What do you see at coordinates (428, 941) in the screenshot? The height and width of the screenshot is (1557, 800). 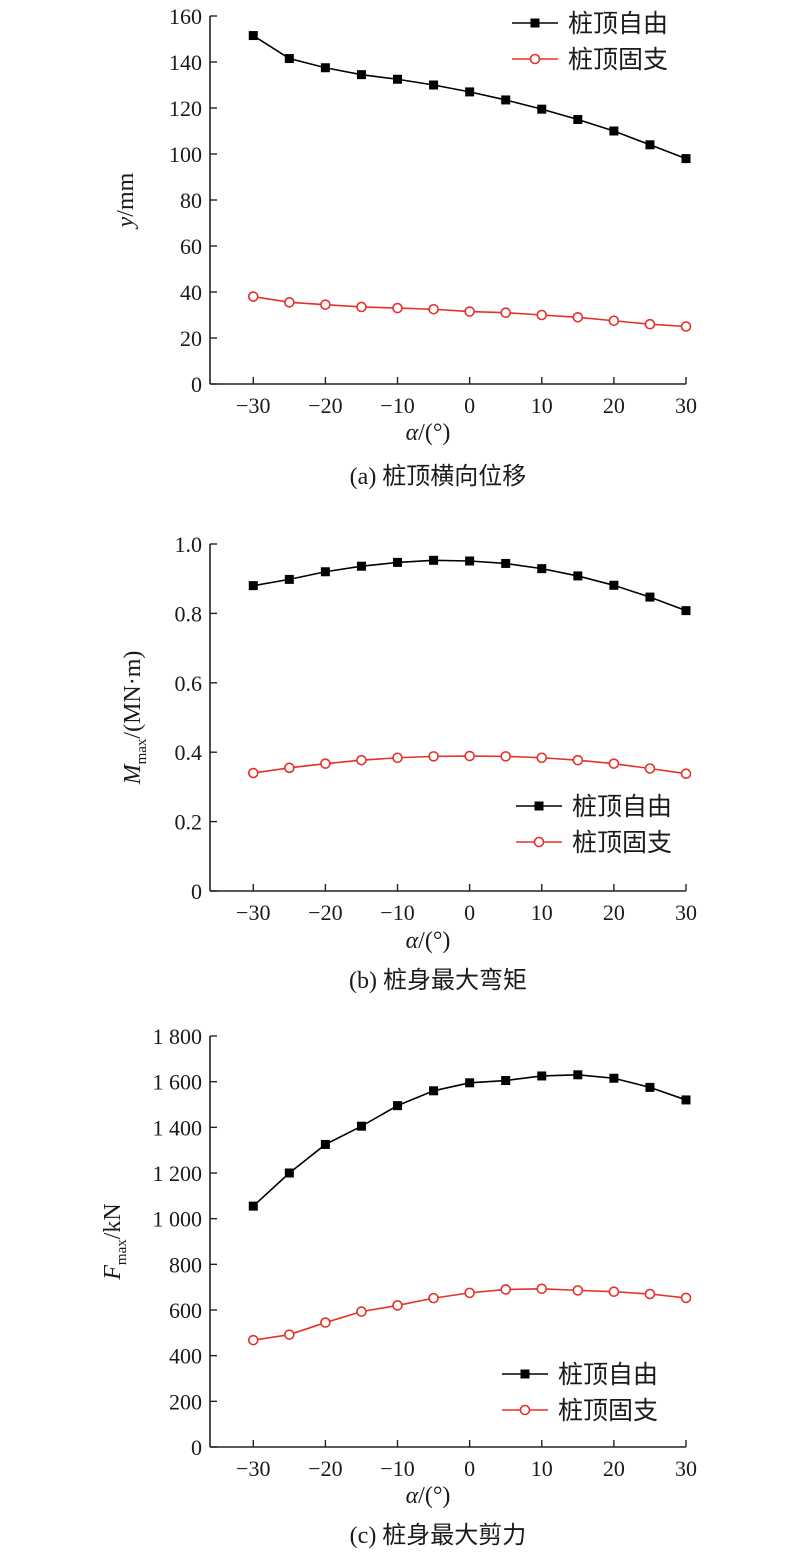 I see `x-axis-title: α/(°)` at bounding box center [428, 941].